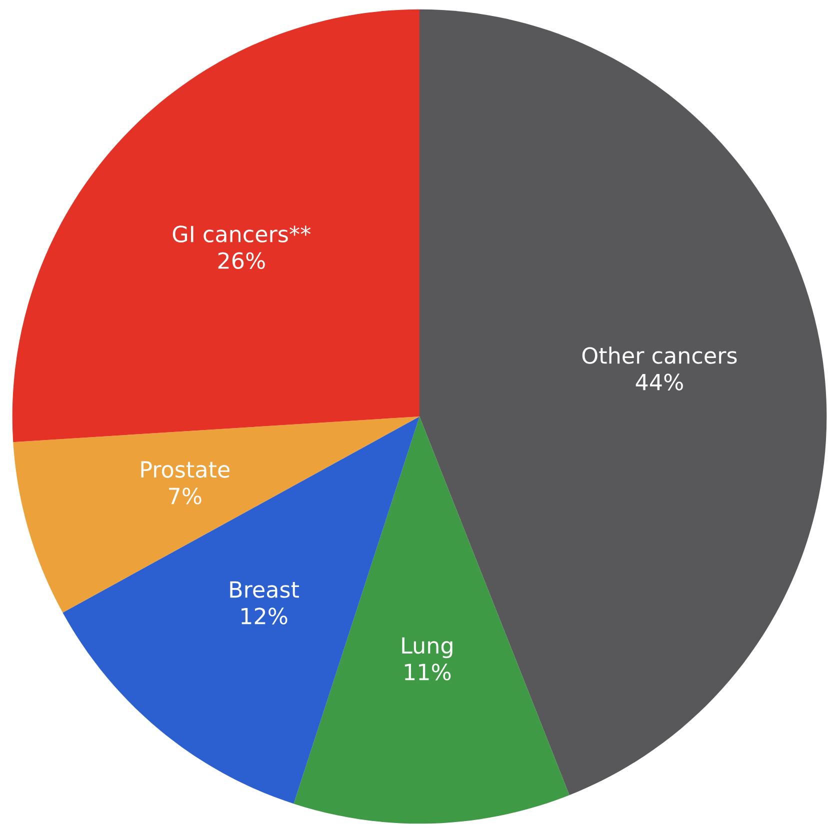 This screenshot has height=833, width=839. I want to click on slice-label: Lung, so click(427, 647).